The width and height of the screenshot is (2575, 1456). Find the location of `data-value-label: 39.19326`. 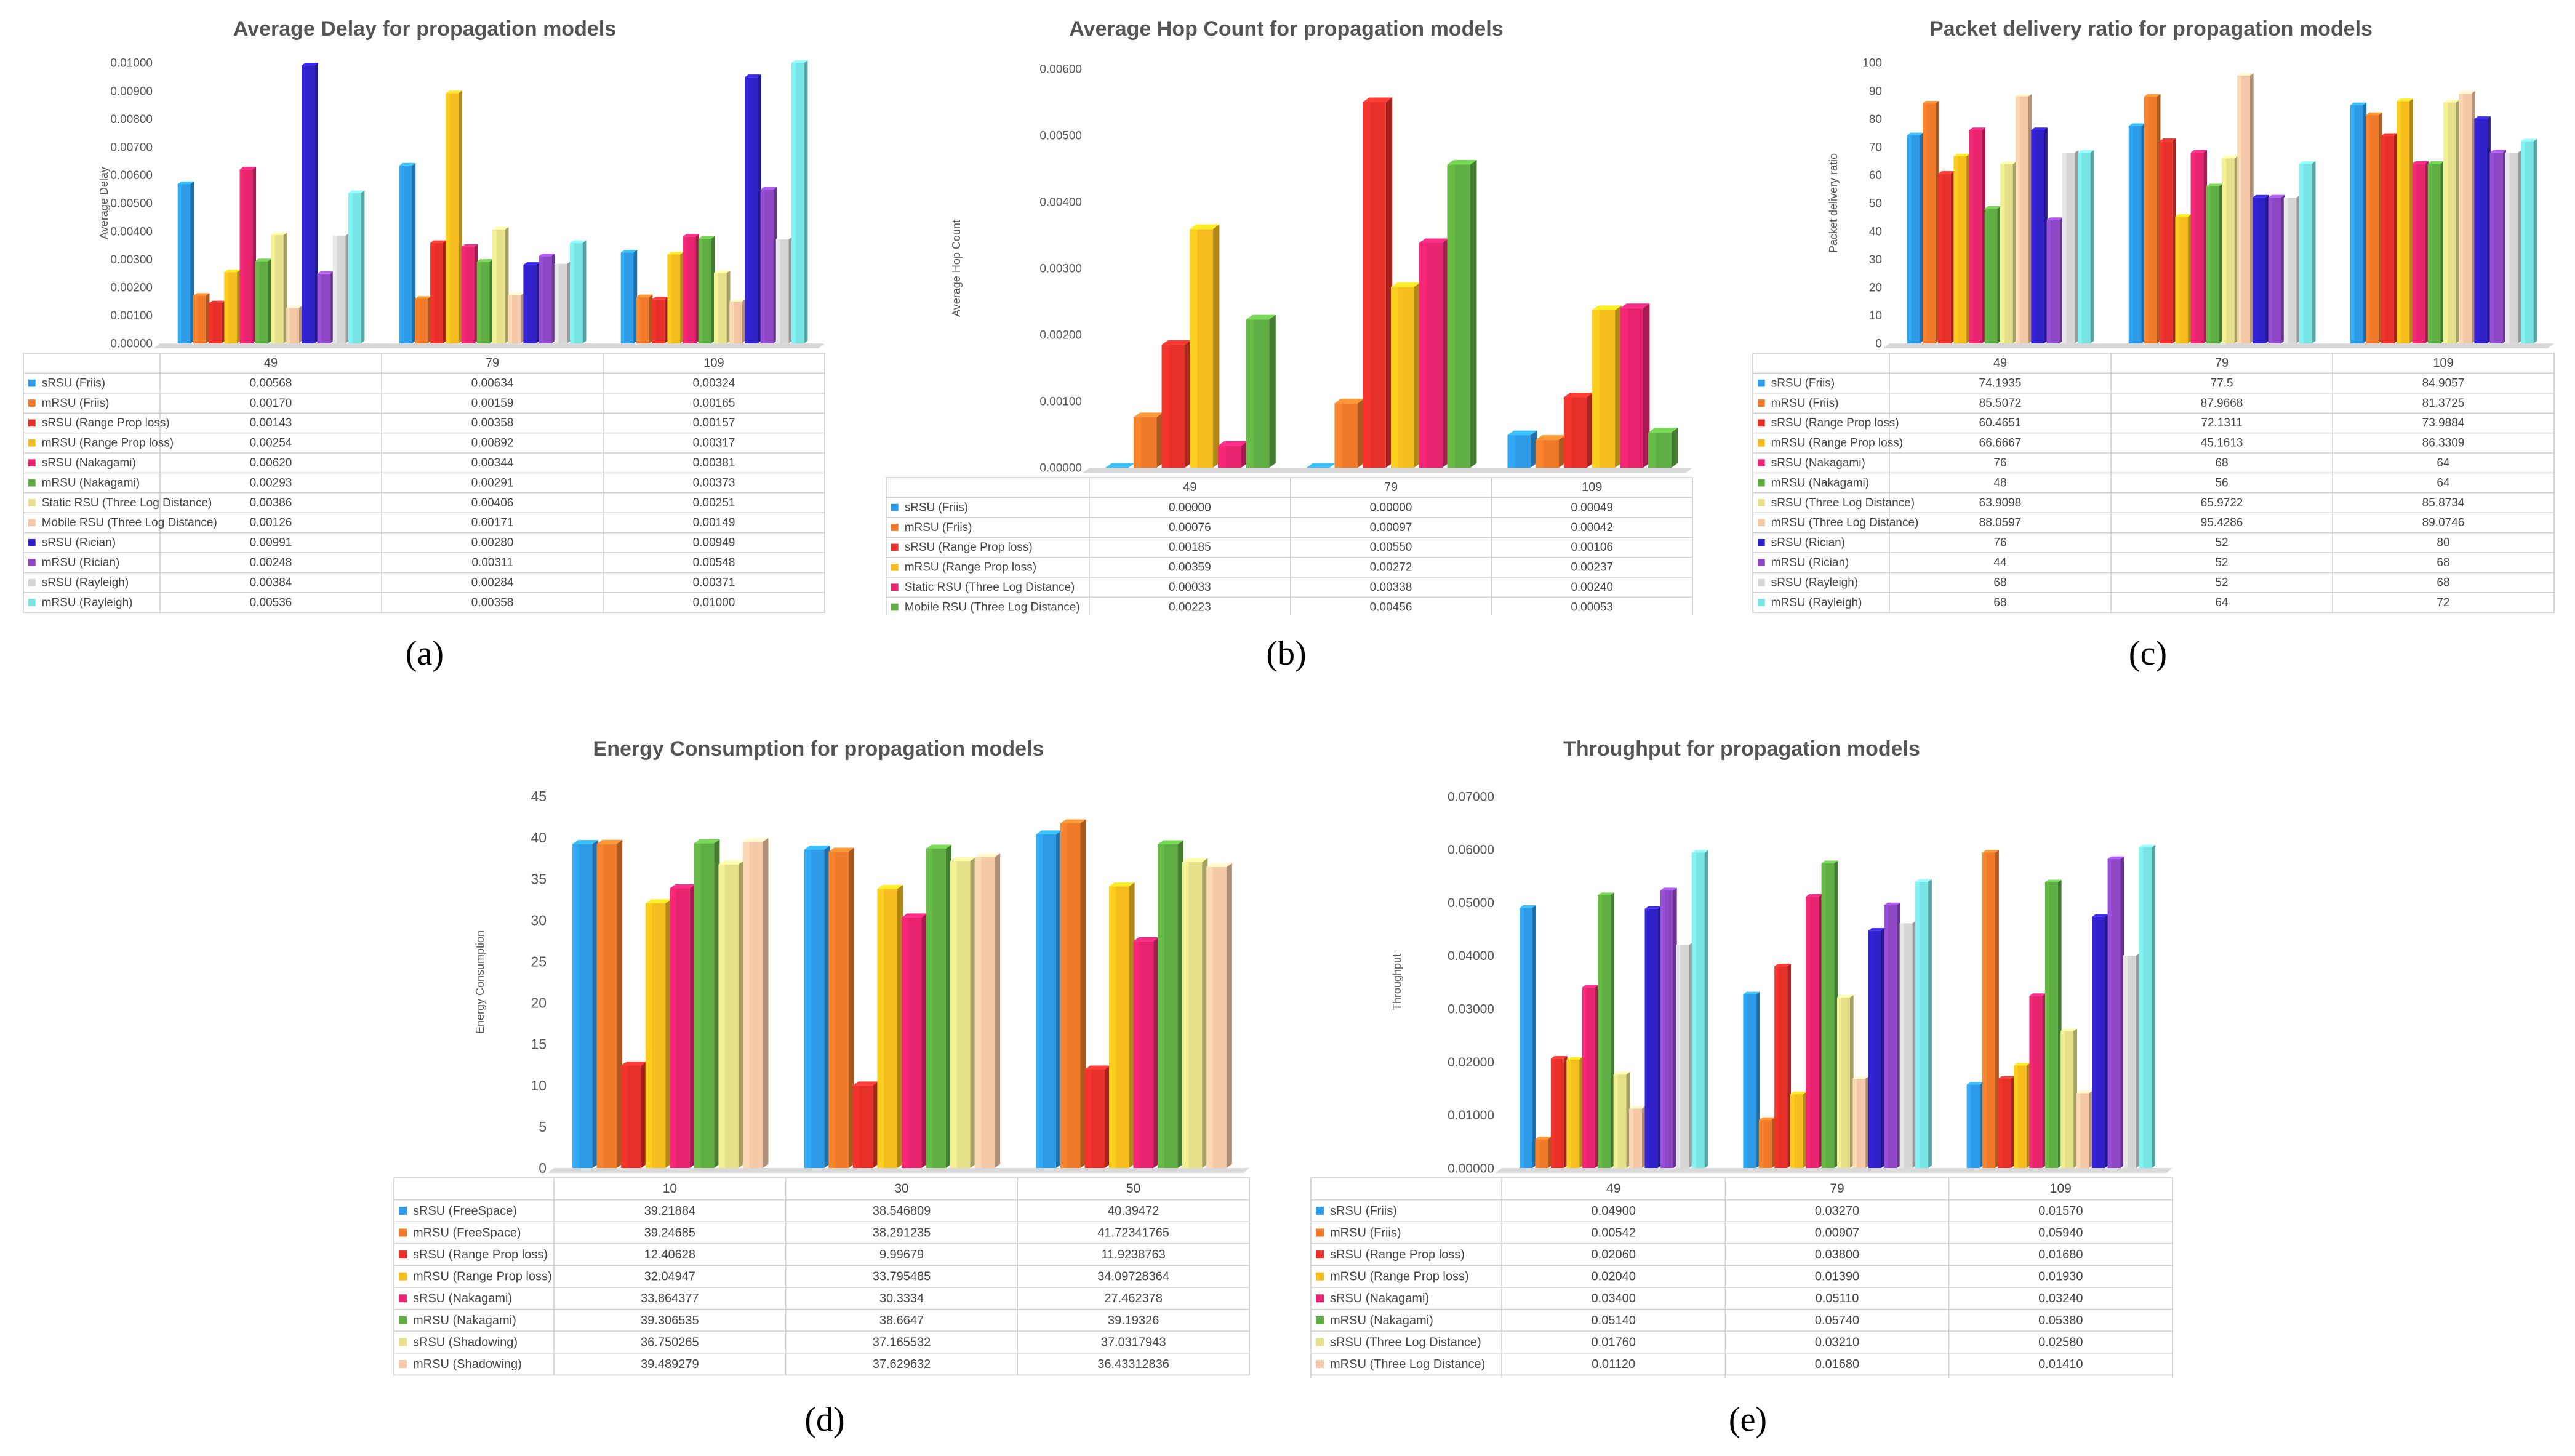

data-value-label: 39.19326 is located at coordinates (1133, 1320).